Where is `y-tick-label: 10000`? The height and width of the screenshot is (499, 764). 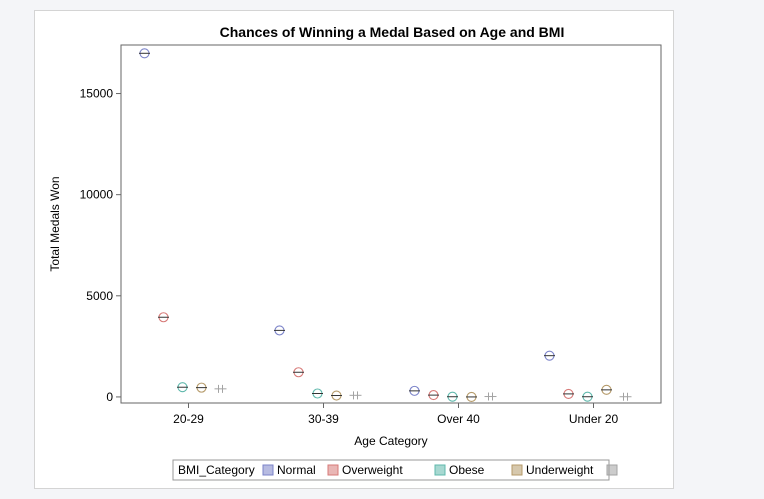 y-tick-label: 10000 is located at coordinates (97, 195).